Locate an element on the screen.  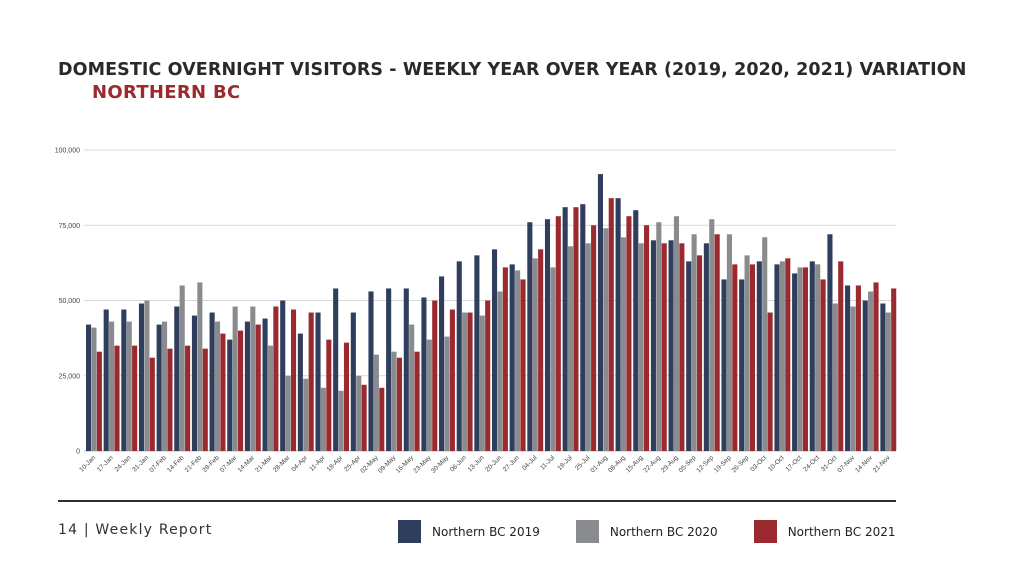
x-tick-label: 29-Aug is located at coordinates (670, 464).